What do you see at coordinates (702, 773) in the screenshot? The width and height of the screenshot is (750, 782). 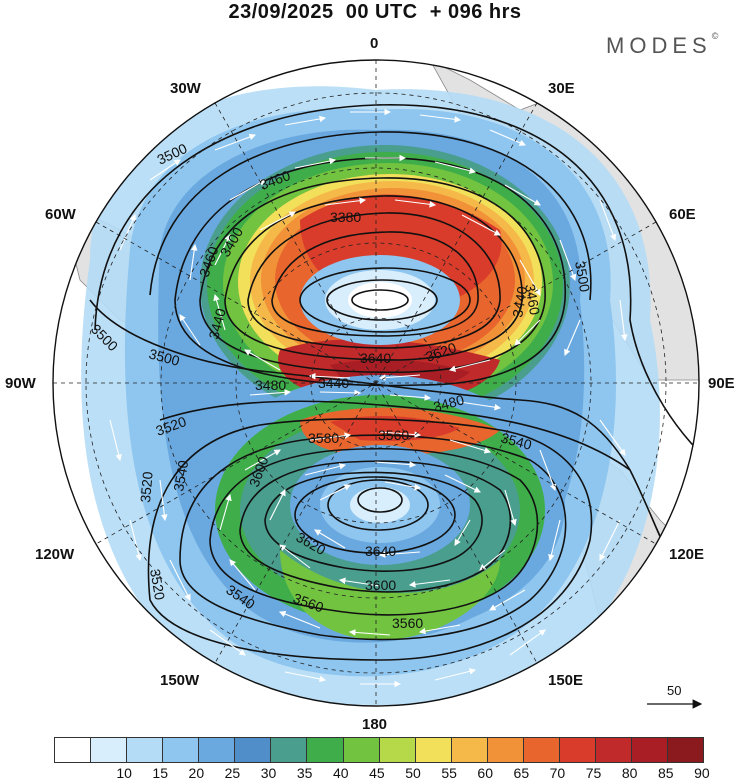 I see `colorbar-tick-label: 90` at bounding box center [702, 773].